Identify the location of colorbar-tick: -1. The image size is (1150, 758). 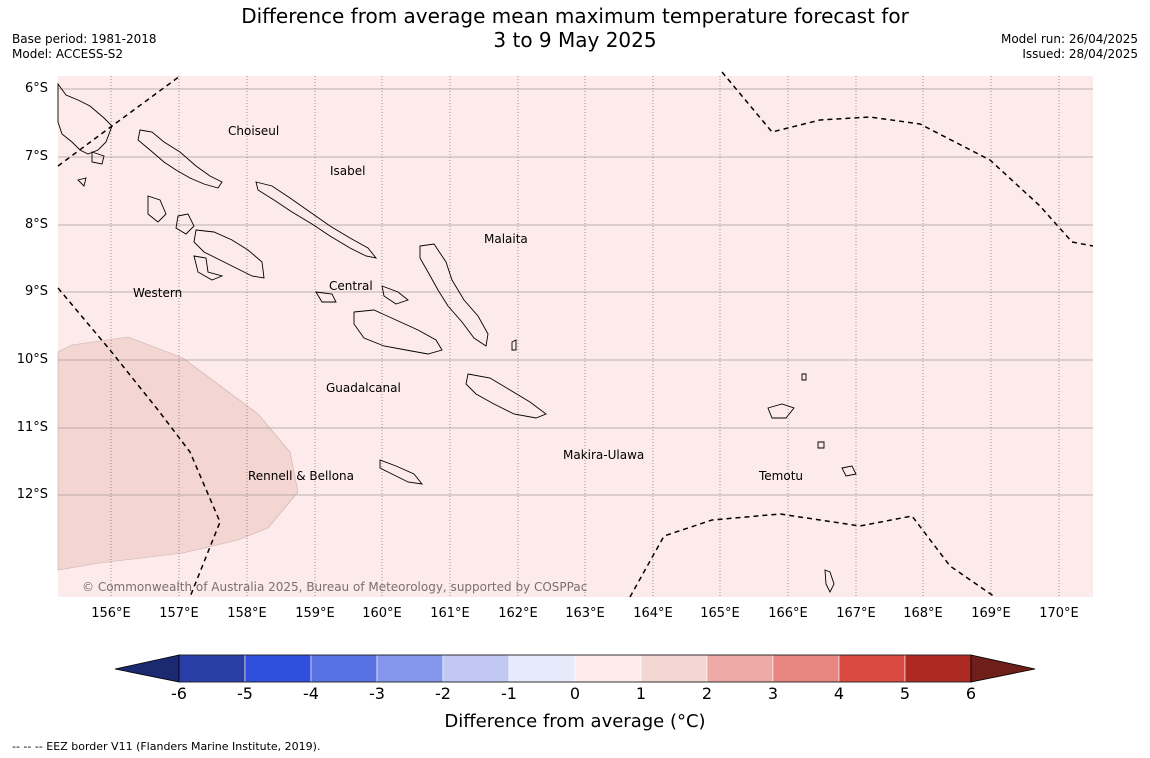
(509, 693).